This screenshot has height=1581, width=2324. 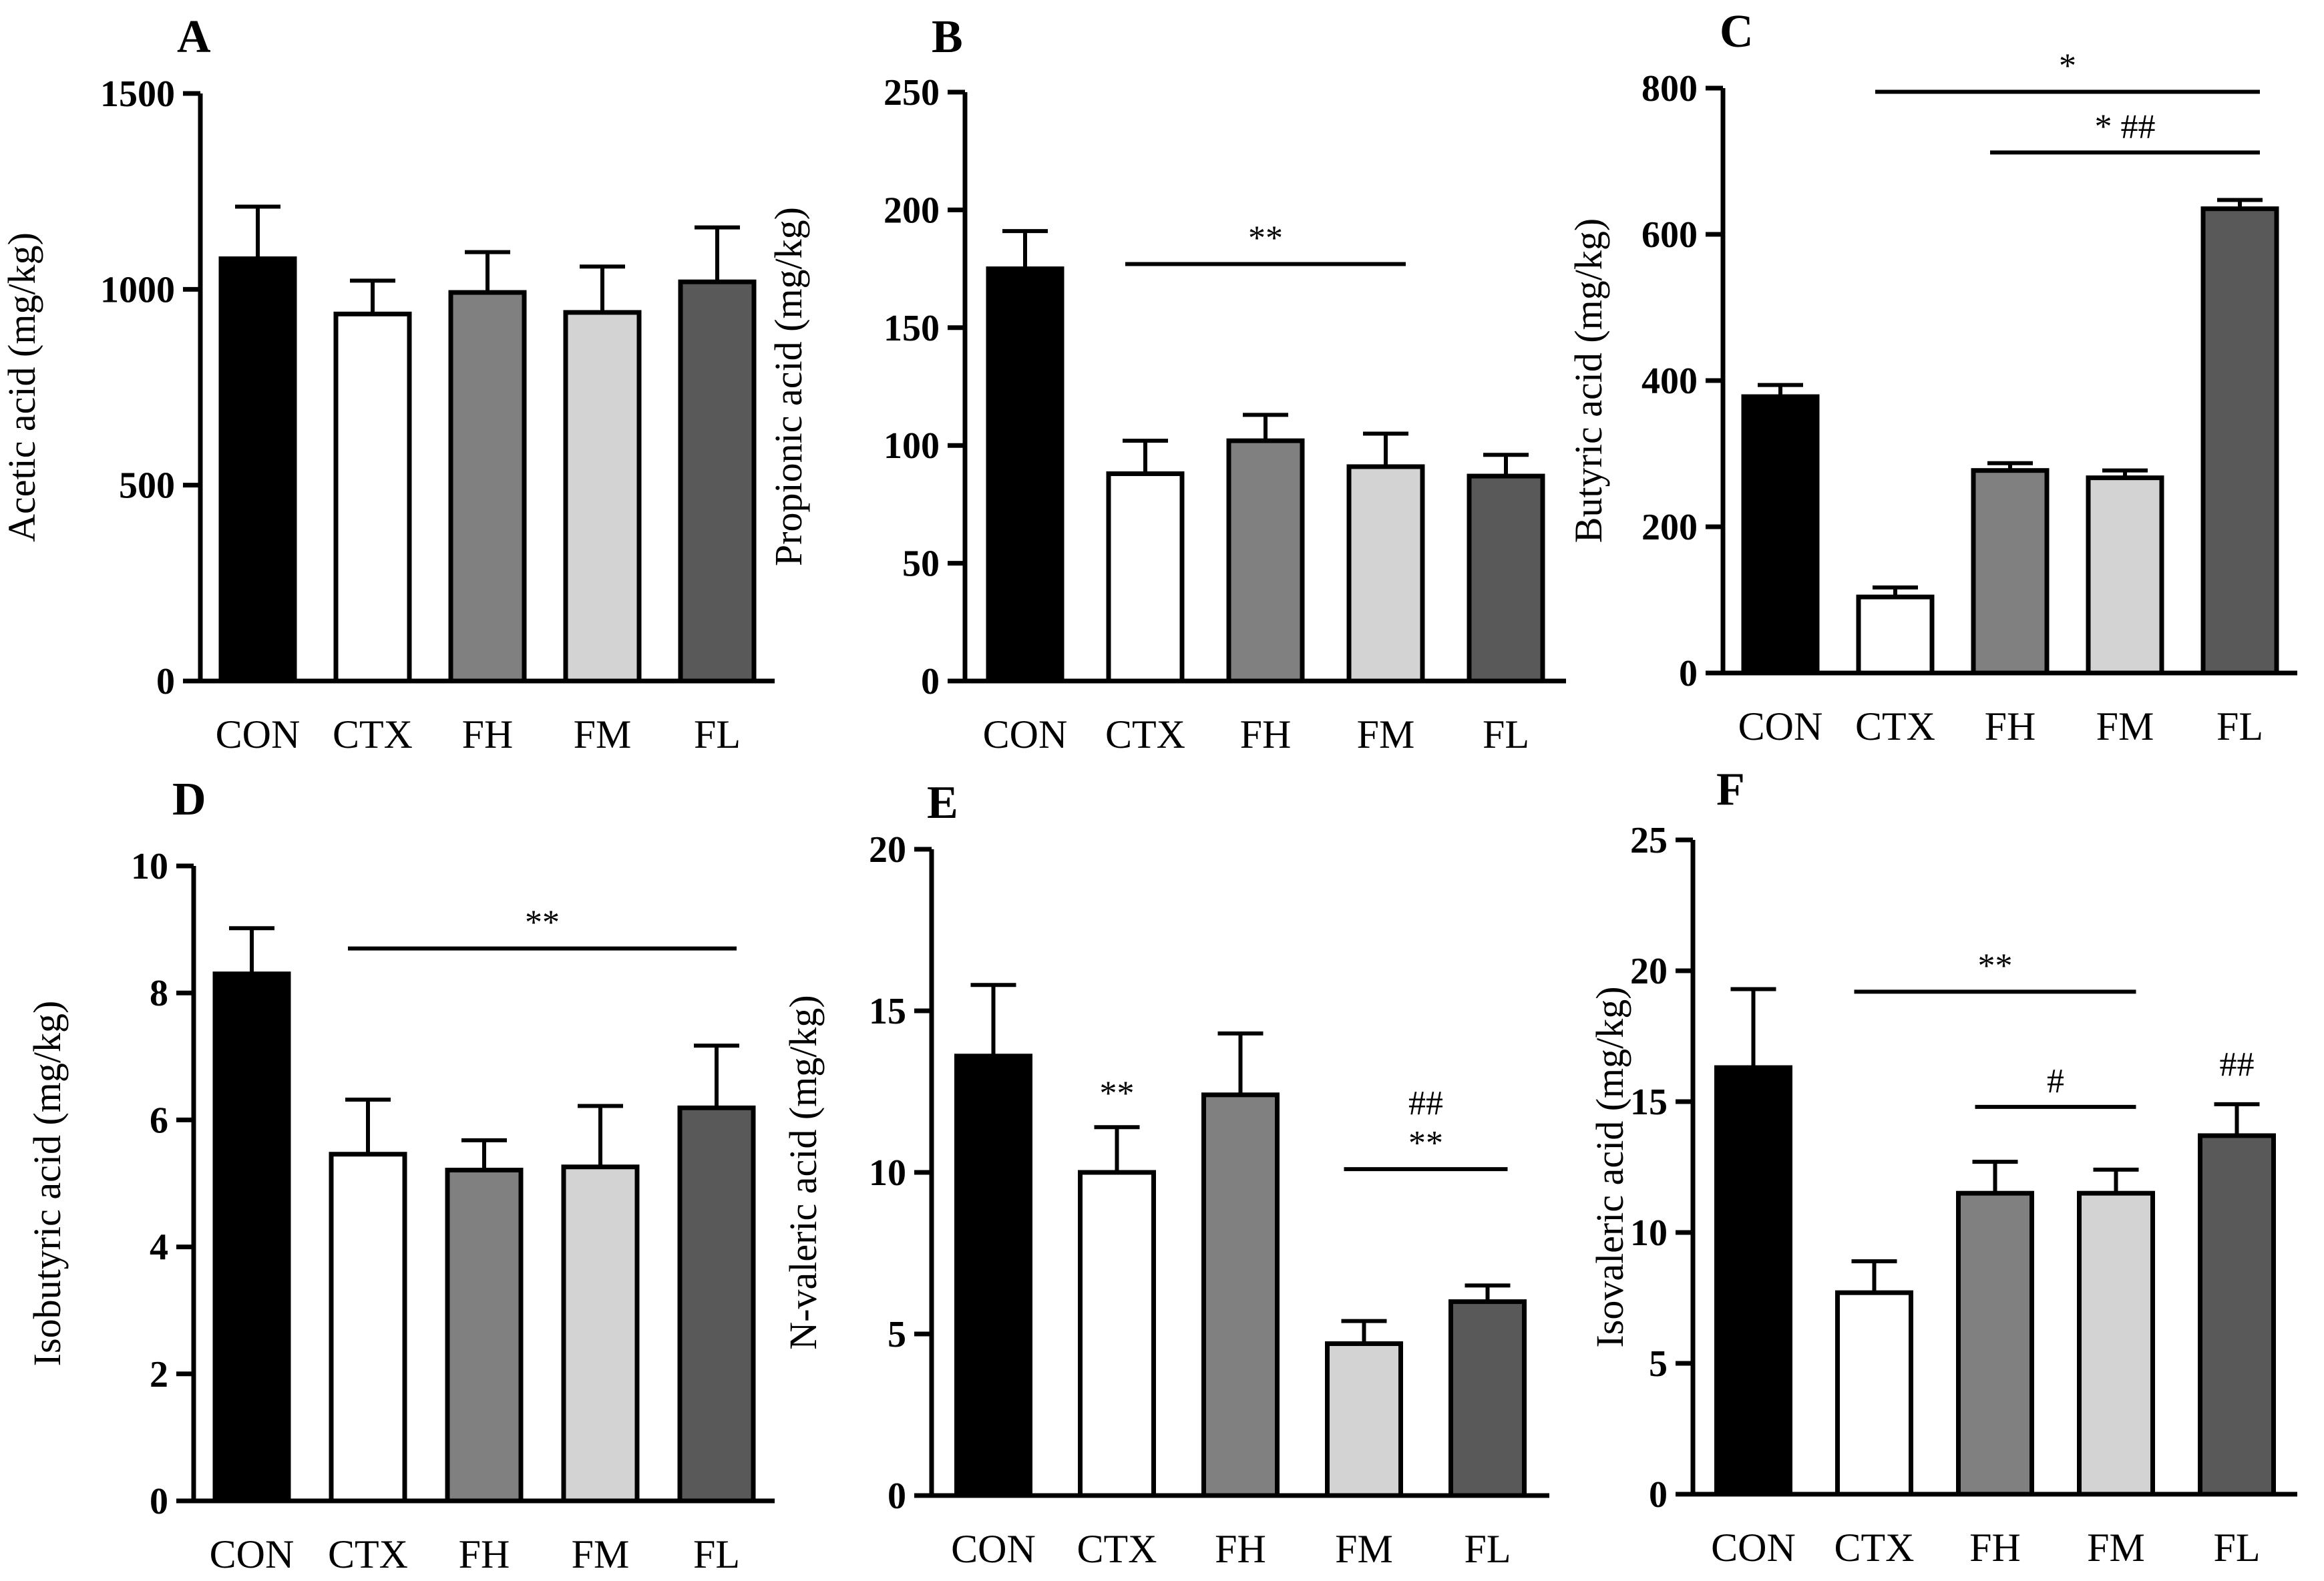 What do you see at coordinates (943, 803) in the screenshot?
I see `panel-label: E` at bounding box center [943, 803].